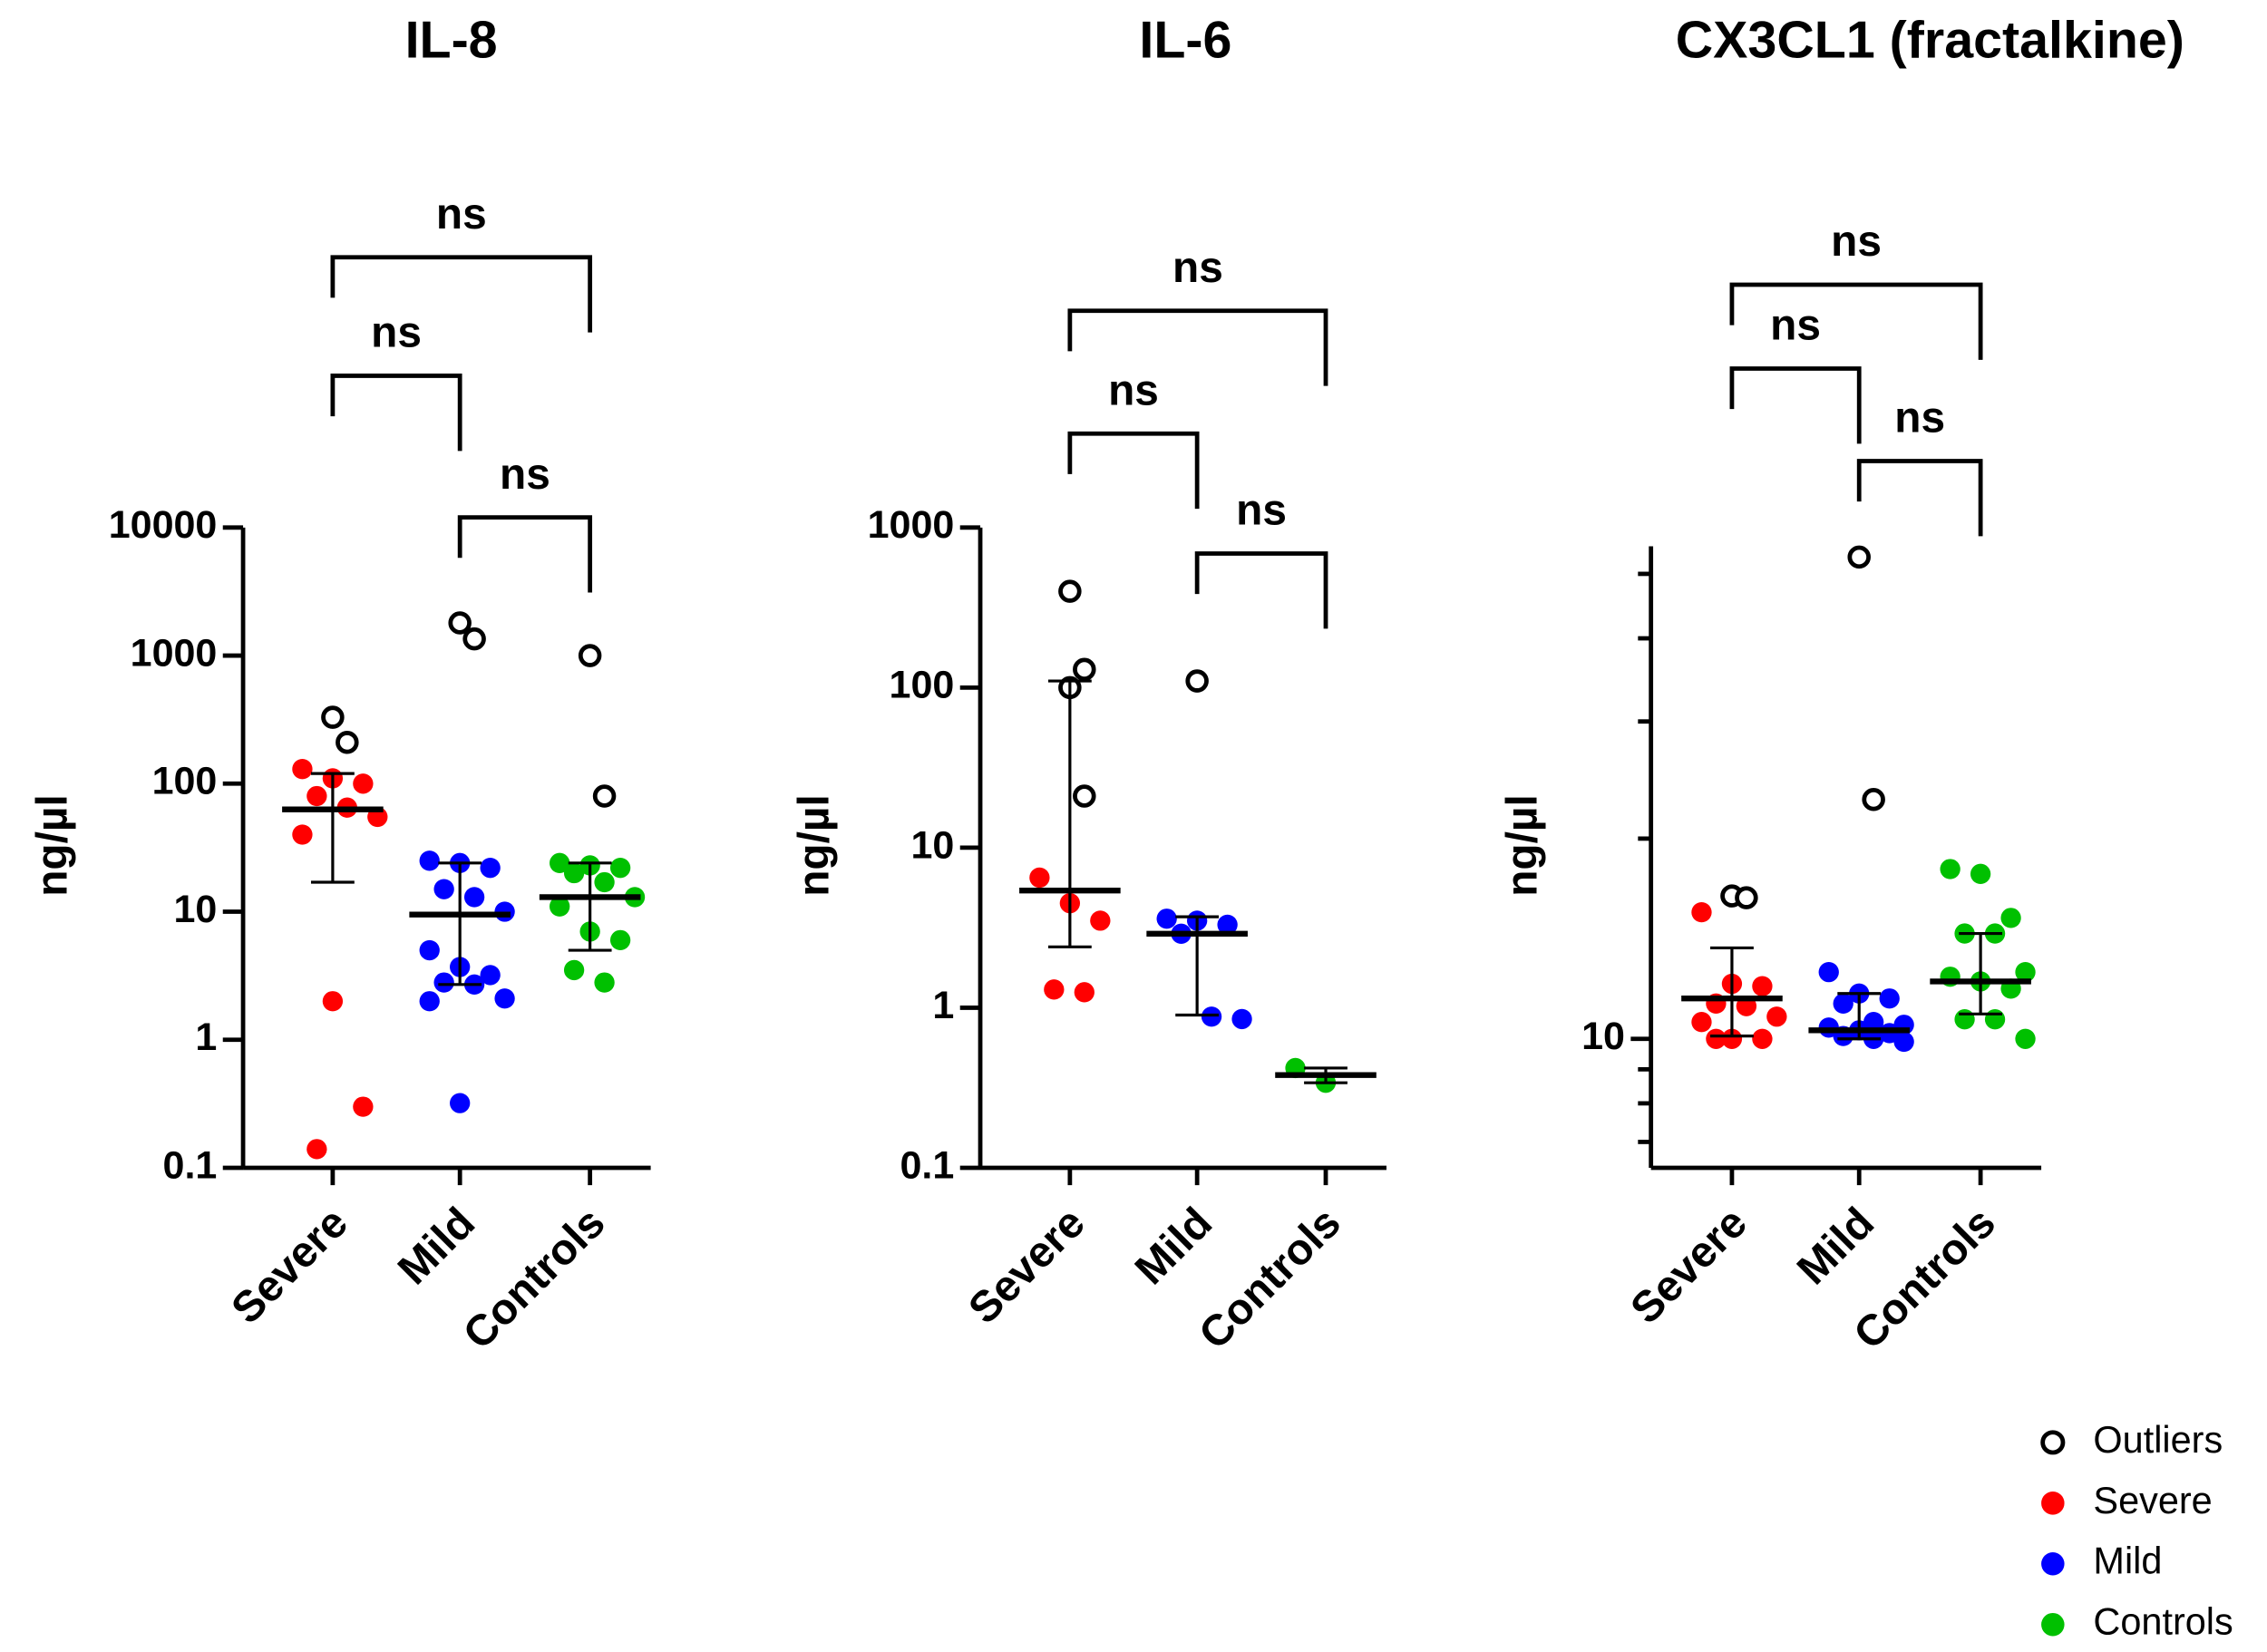 The height and width of the screenshot is (1652, 2267). Describe the element at coordinates (2152, 1500) in the screenshot. I see `legend-label: Severe` at that location.